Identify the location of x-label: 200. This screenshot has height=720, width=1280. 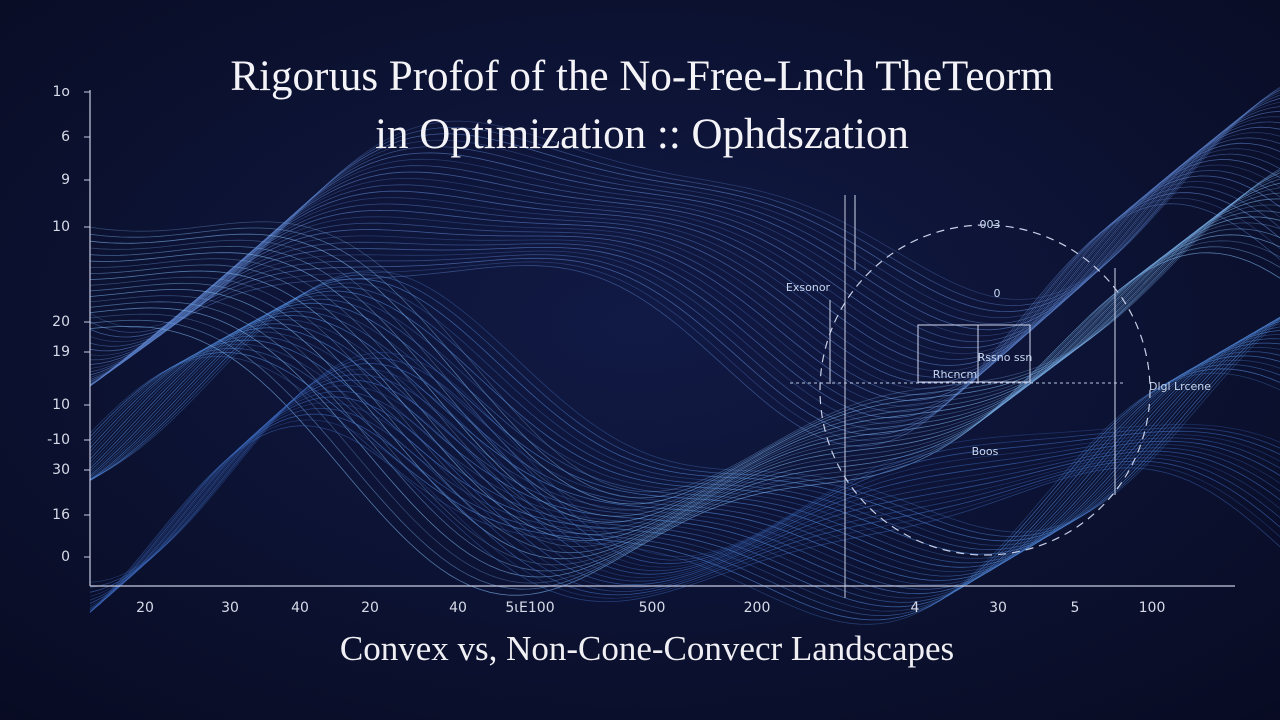
(757, 608).